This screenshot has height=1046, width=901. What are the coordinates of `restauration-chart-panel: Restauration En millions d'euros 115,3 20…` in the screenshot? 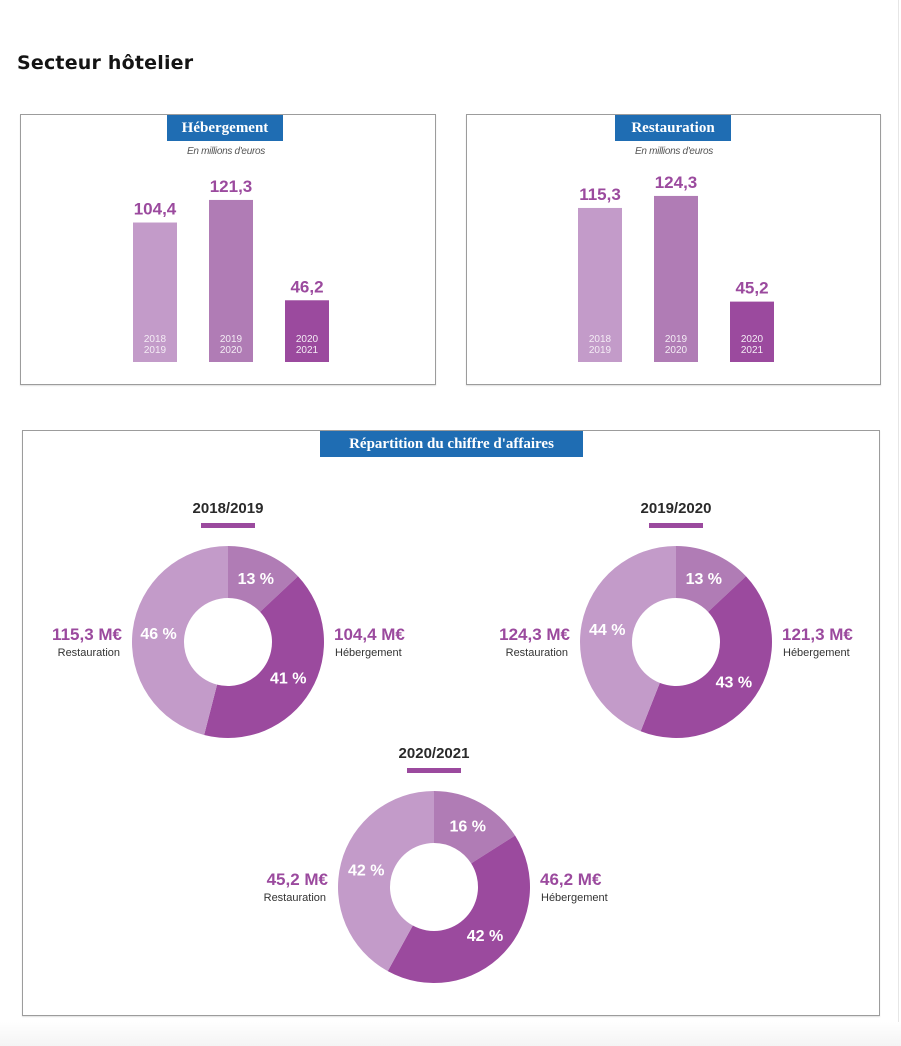 It's located at (673, 249).